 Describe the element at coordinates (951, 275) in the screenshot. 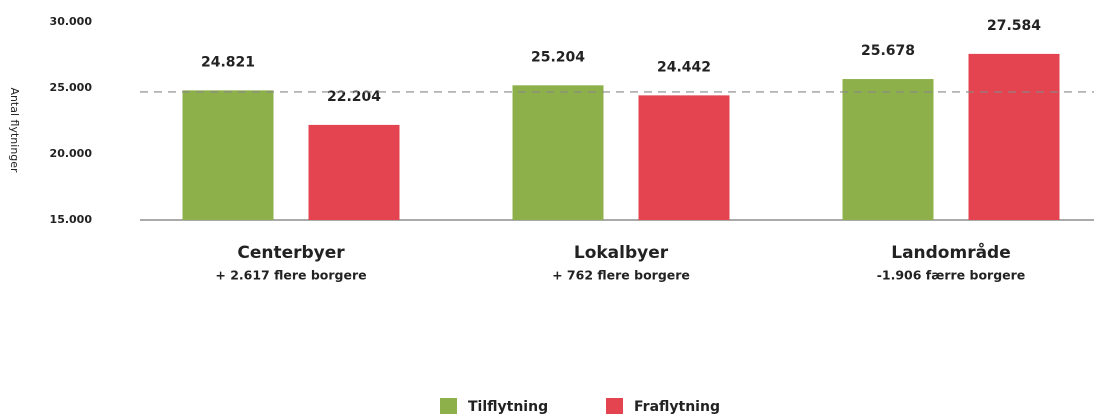

I see `category-note: -1.906 færre borgere` at that location.